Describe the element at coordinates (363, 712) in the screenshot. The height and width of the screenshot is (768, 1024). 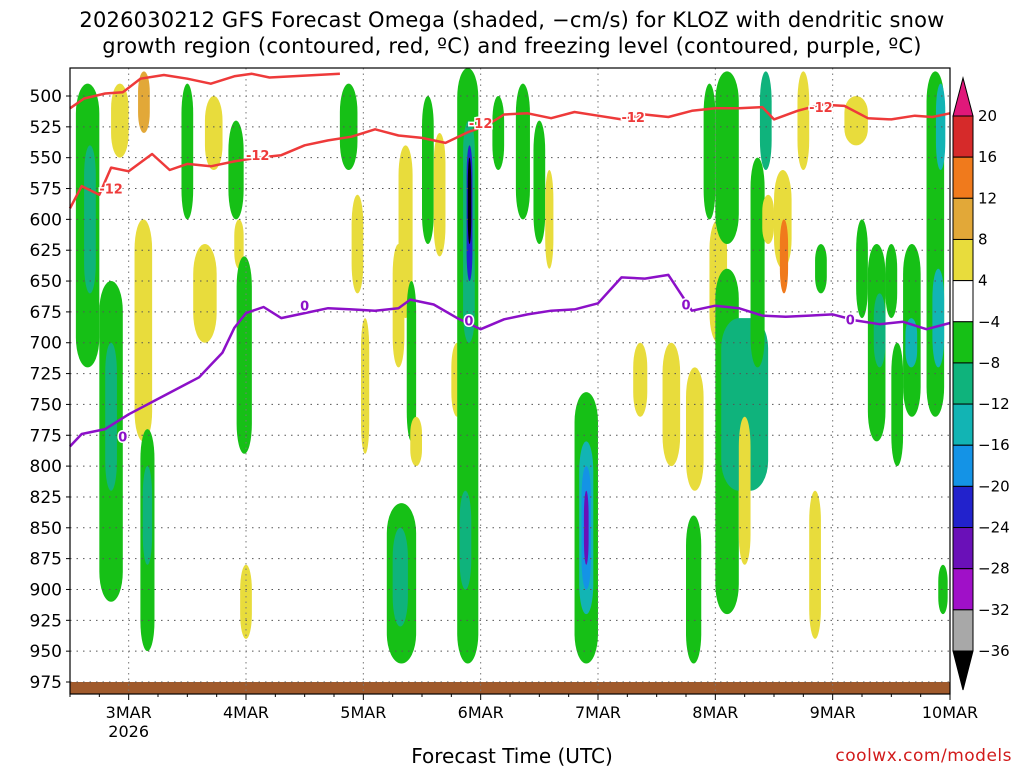
I see `x-tick-label-5MAR: 5MAR` at that location.